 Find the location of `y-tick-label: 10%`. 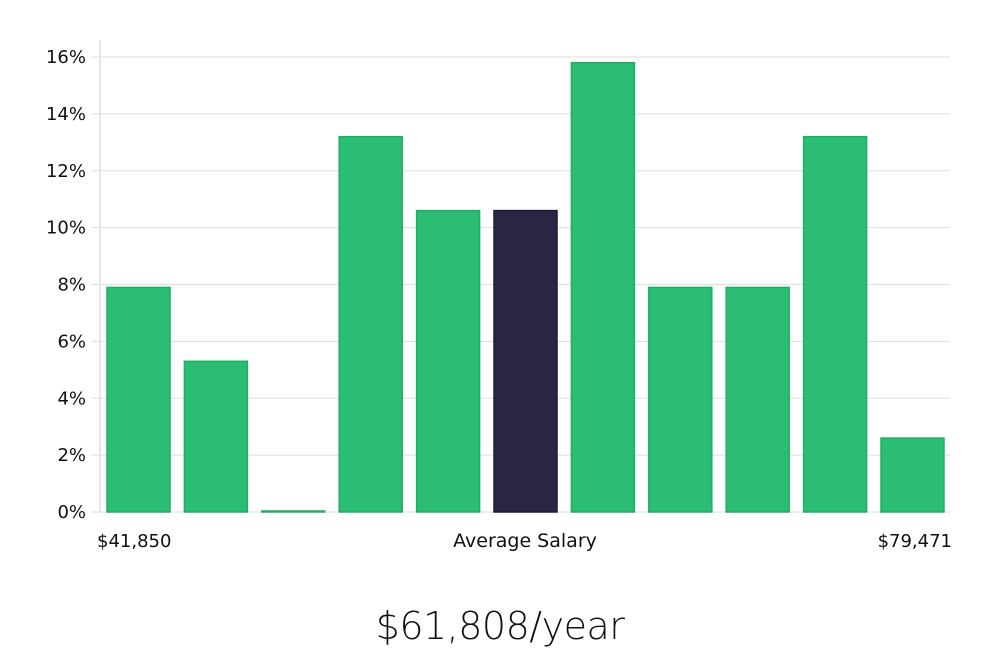

y-tick-label: 10% is located at coordinates (66, 228).